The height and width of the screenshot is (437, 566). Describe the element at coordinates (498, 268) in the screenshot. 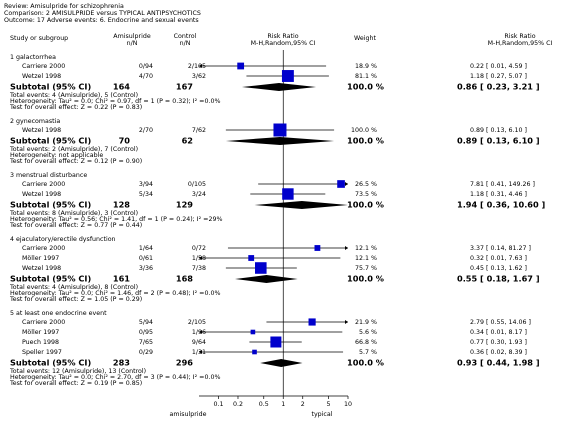

I see `ci-text: 0.45 [ 0.13, 1.62 ]` at that location.